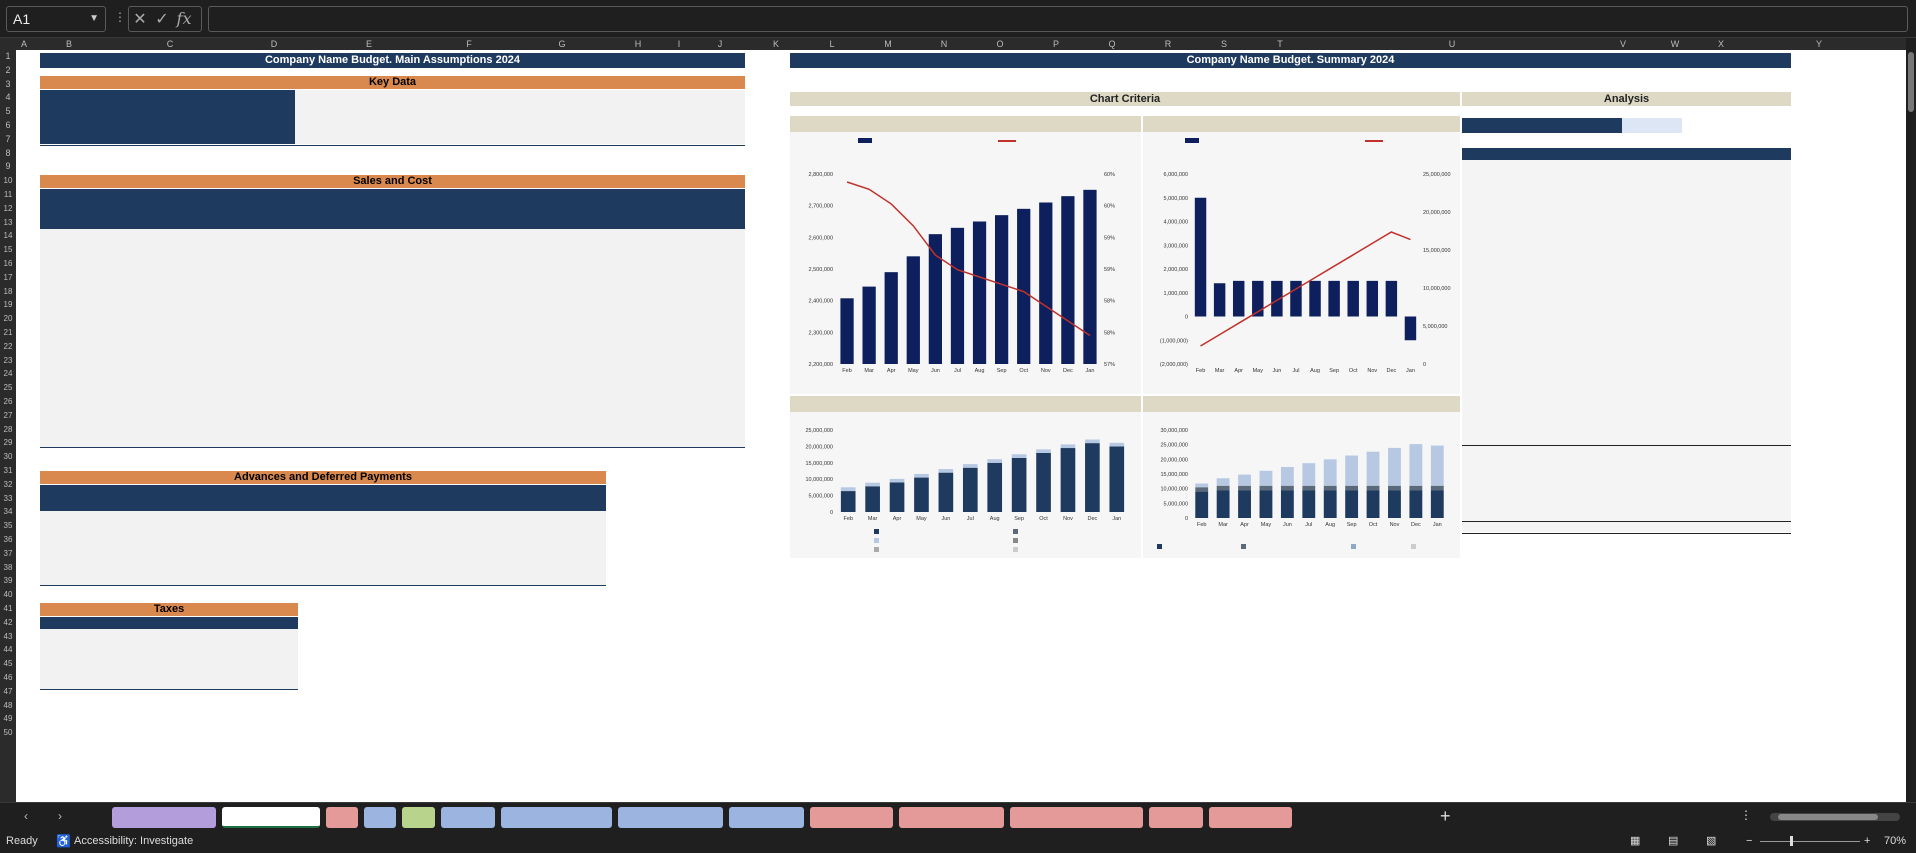 This screenshot has width=1916, height=853. What do you see at coordinates (368, 44) in the screenshot?
I see `column-header: E` at bounding box center [368, 44].